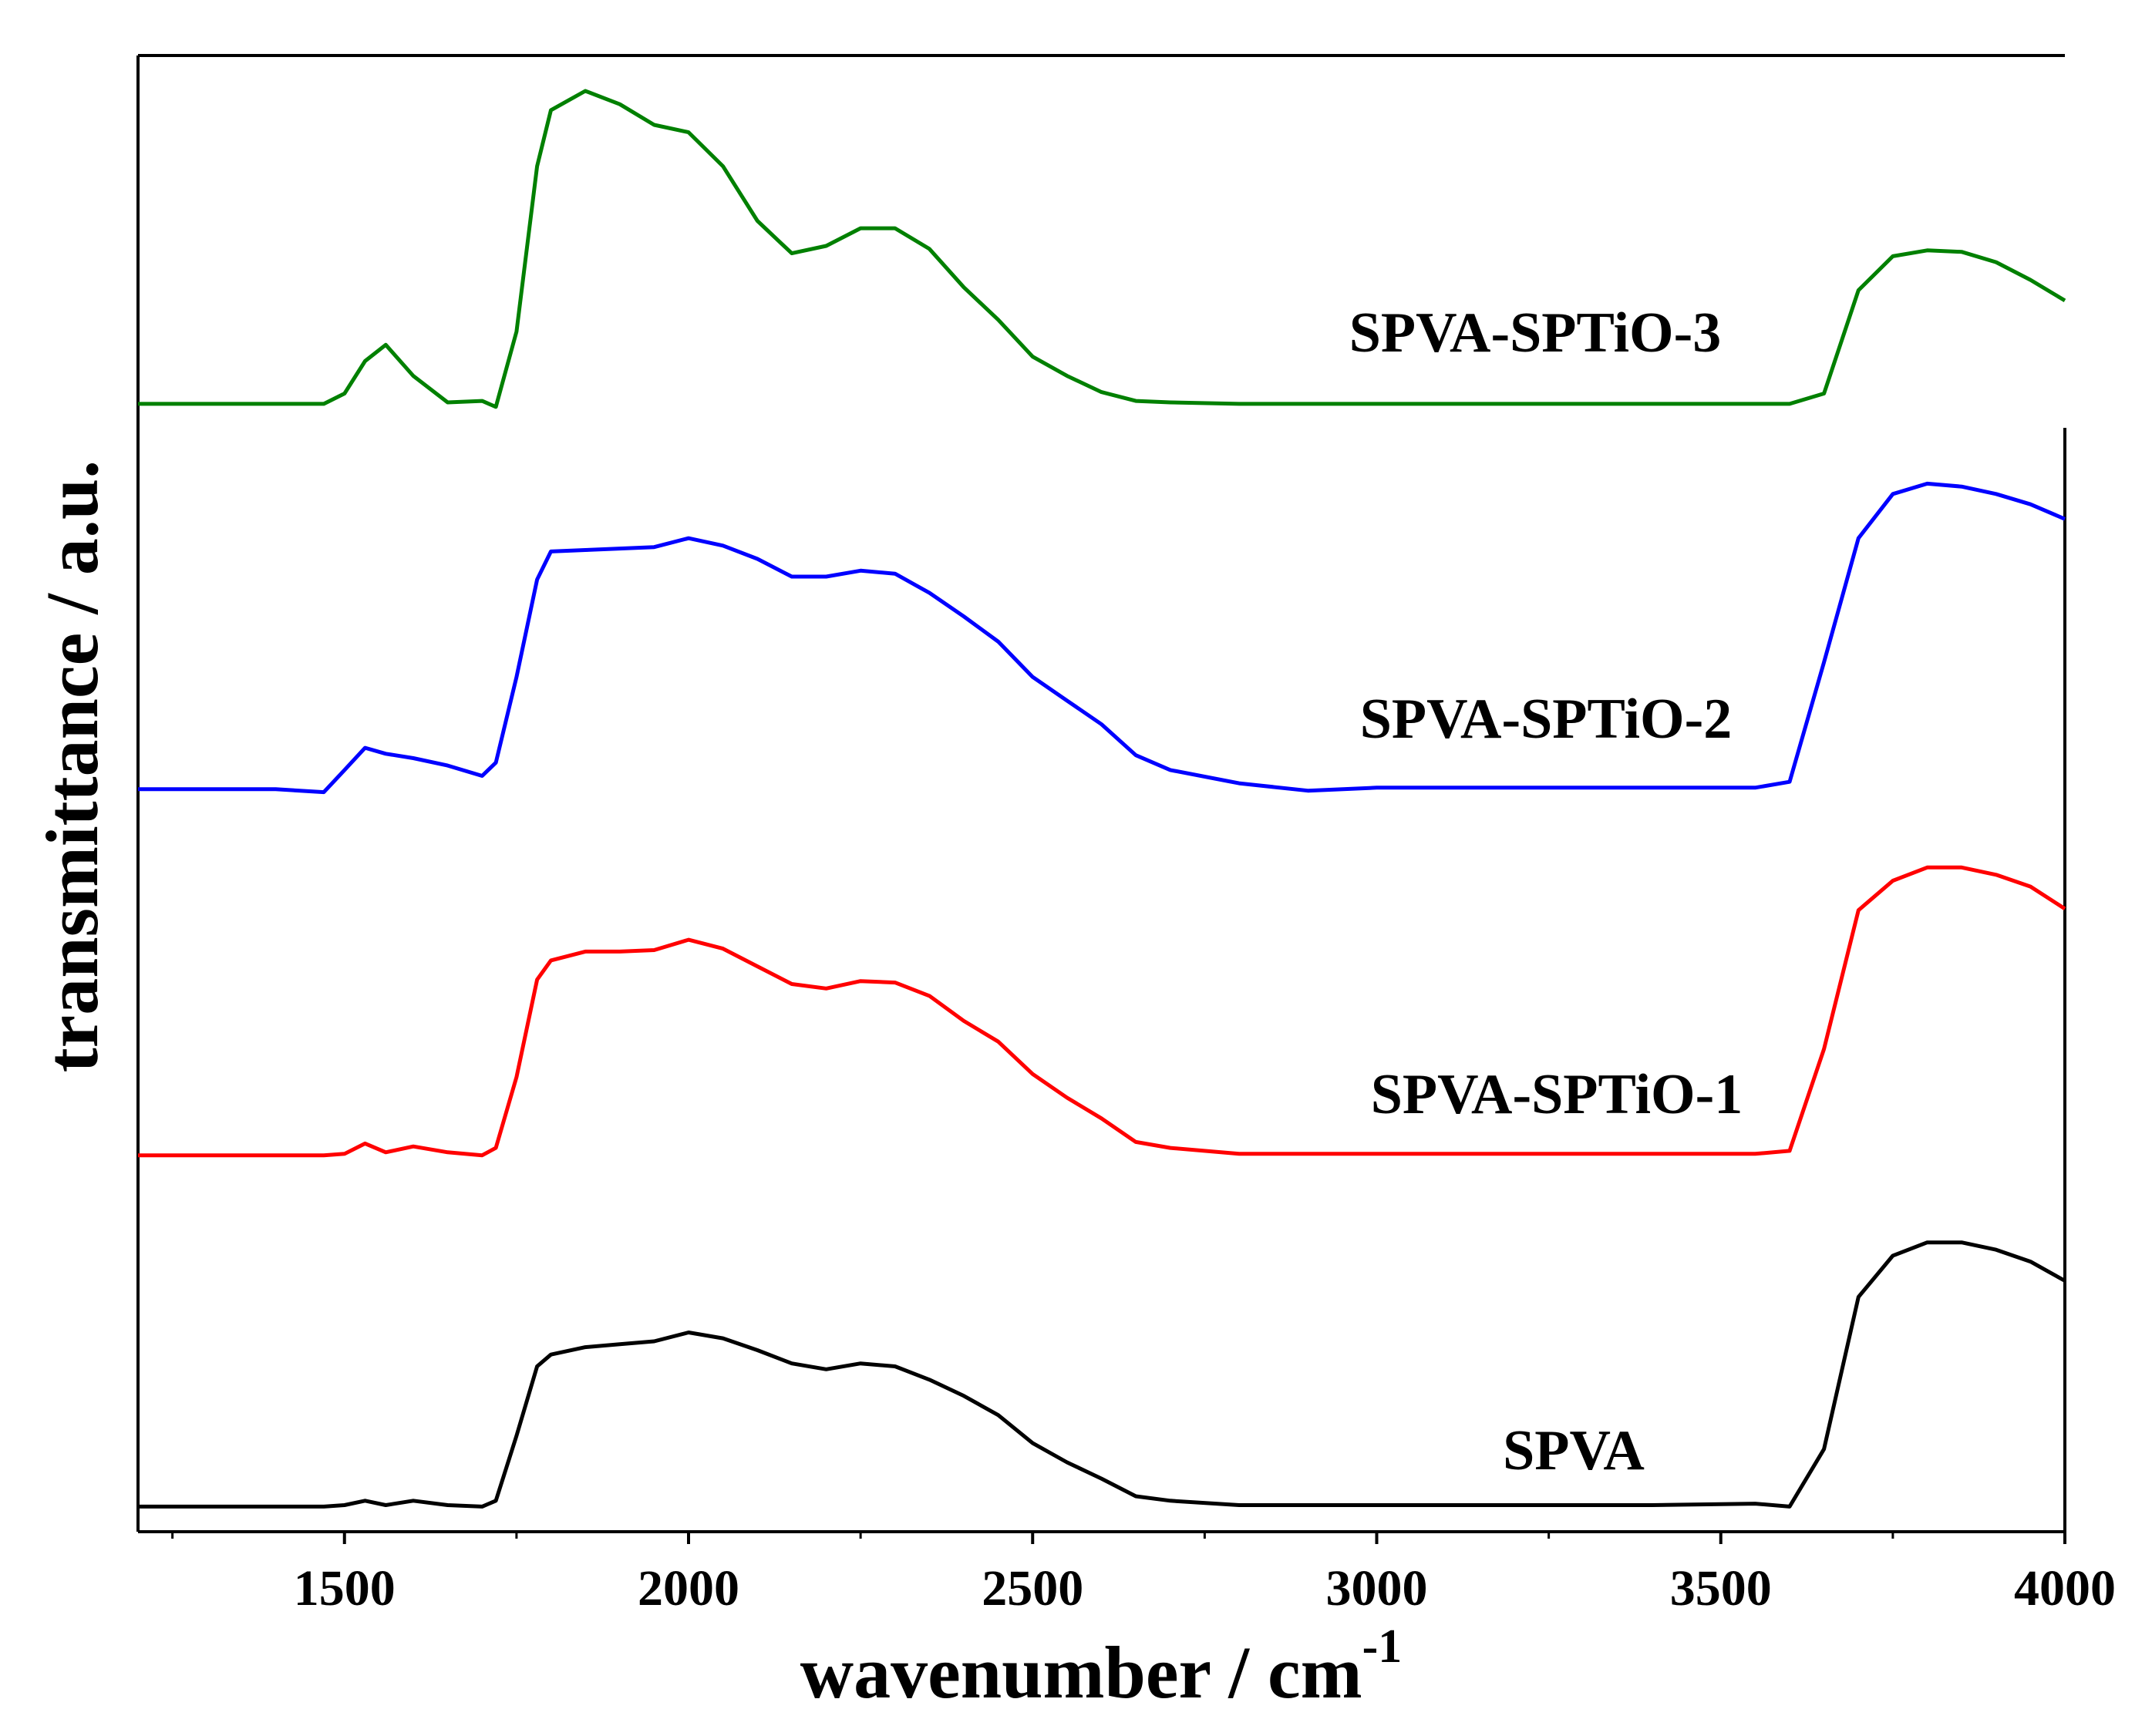 This screenshot has width=2152, height=1736. Describe the element at coordinates (1081, 1672) in the screenshot. I see `x-axis-label-text: wavenumber / cm` at that location.